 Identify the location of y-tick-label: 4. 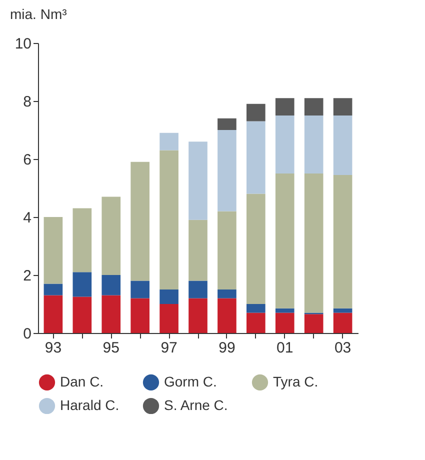
(27, 218).